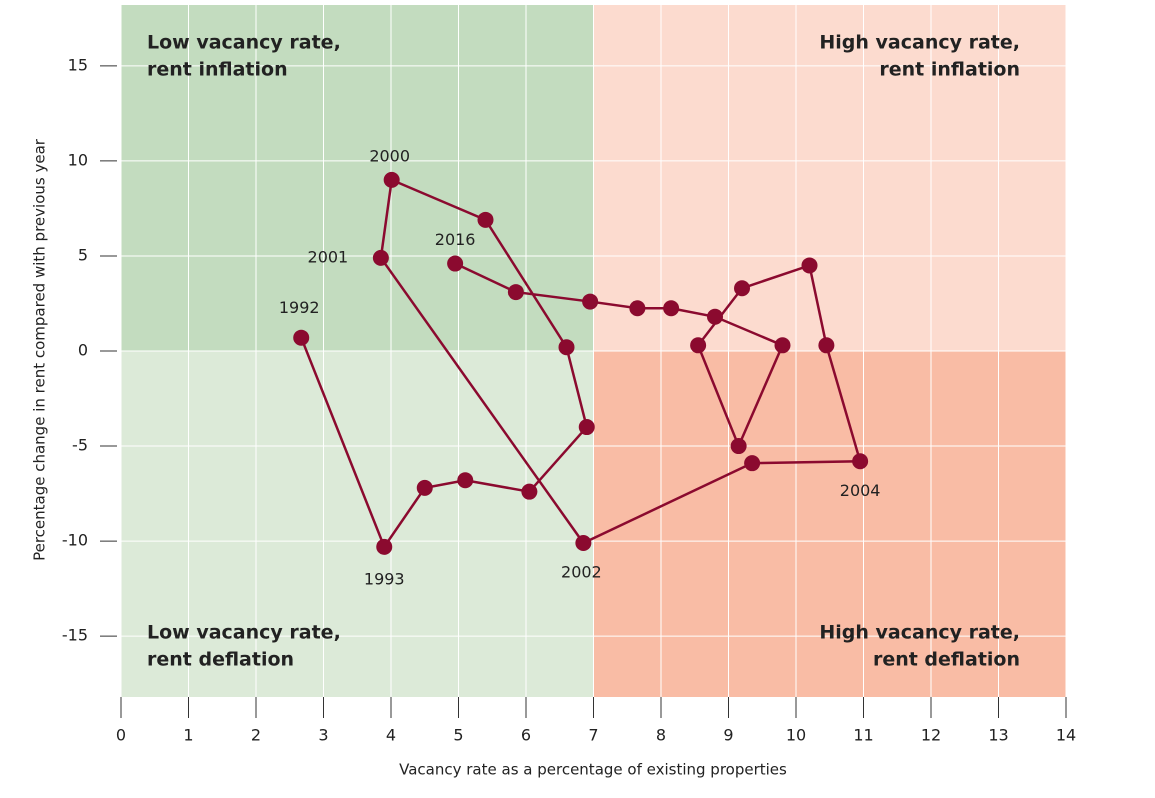 This screenshot has height=798, width=1155. What do you see at coordinates (1066, 735) in the screenshot?
I see `x-tick-label: 14` at bounding box center [1066, 735].